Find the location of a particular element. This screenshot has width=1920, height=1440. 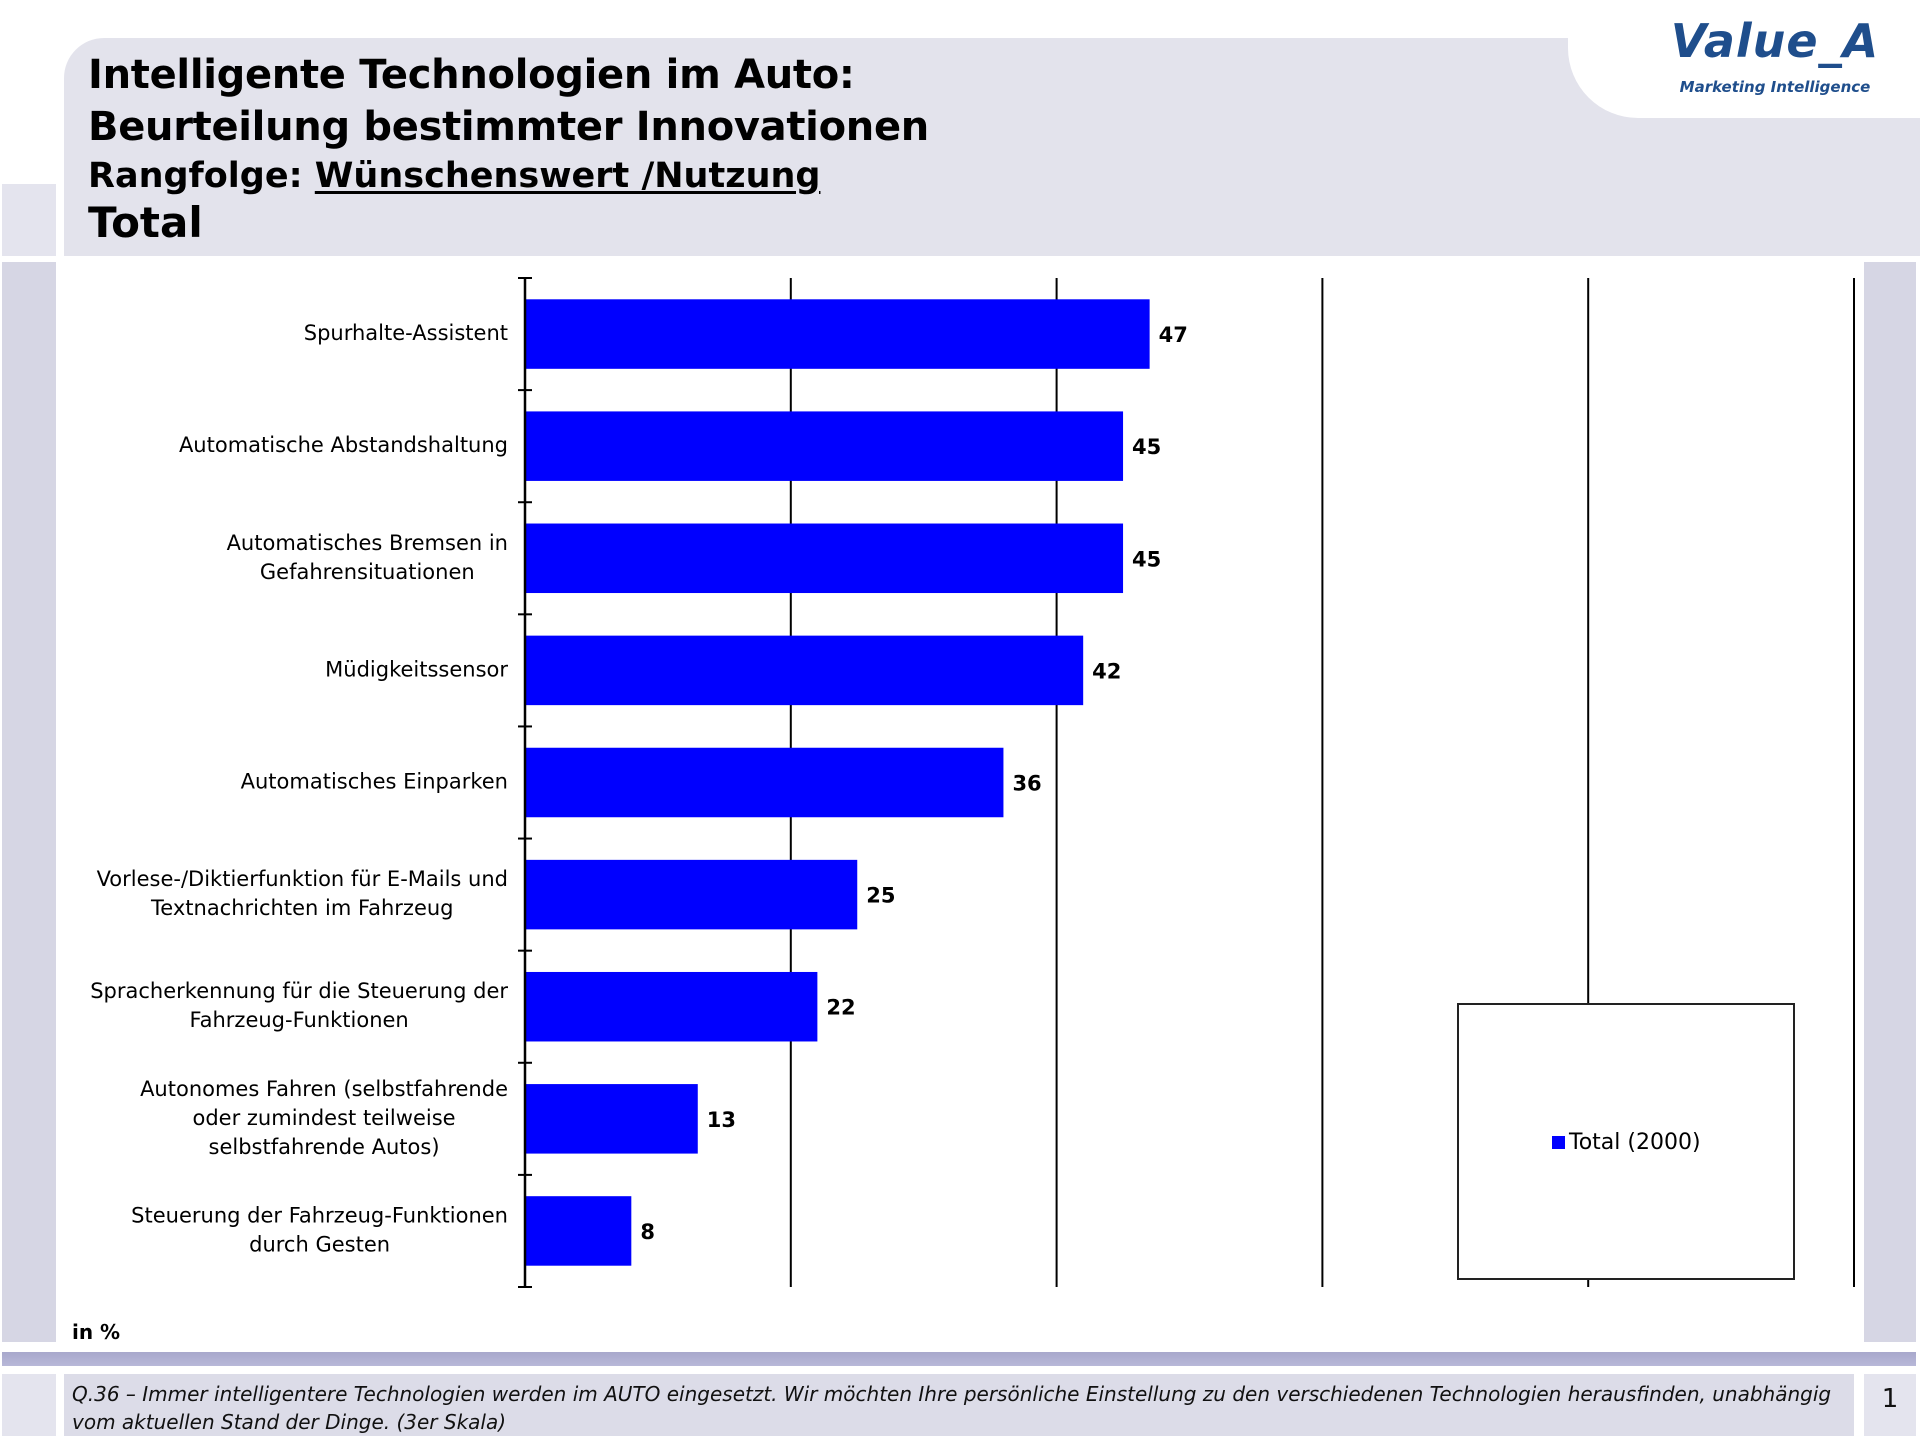

category-label-line: Fahrzeug-Funktionen is located at coordinates (298, 1020).